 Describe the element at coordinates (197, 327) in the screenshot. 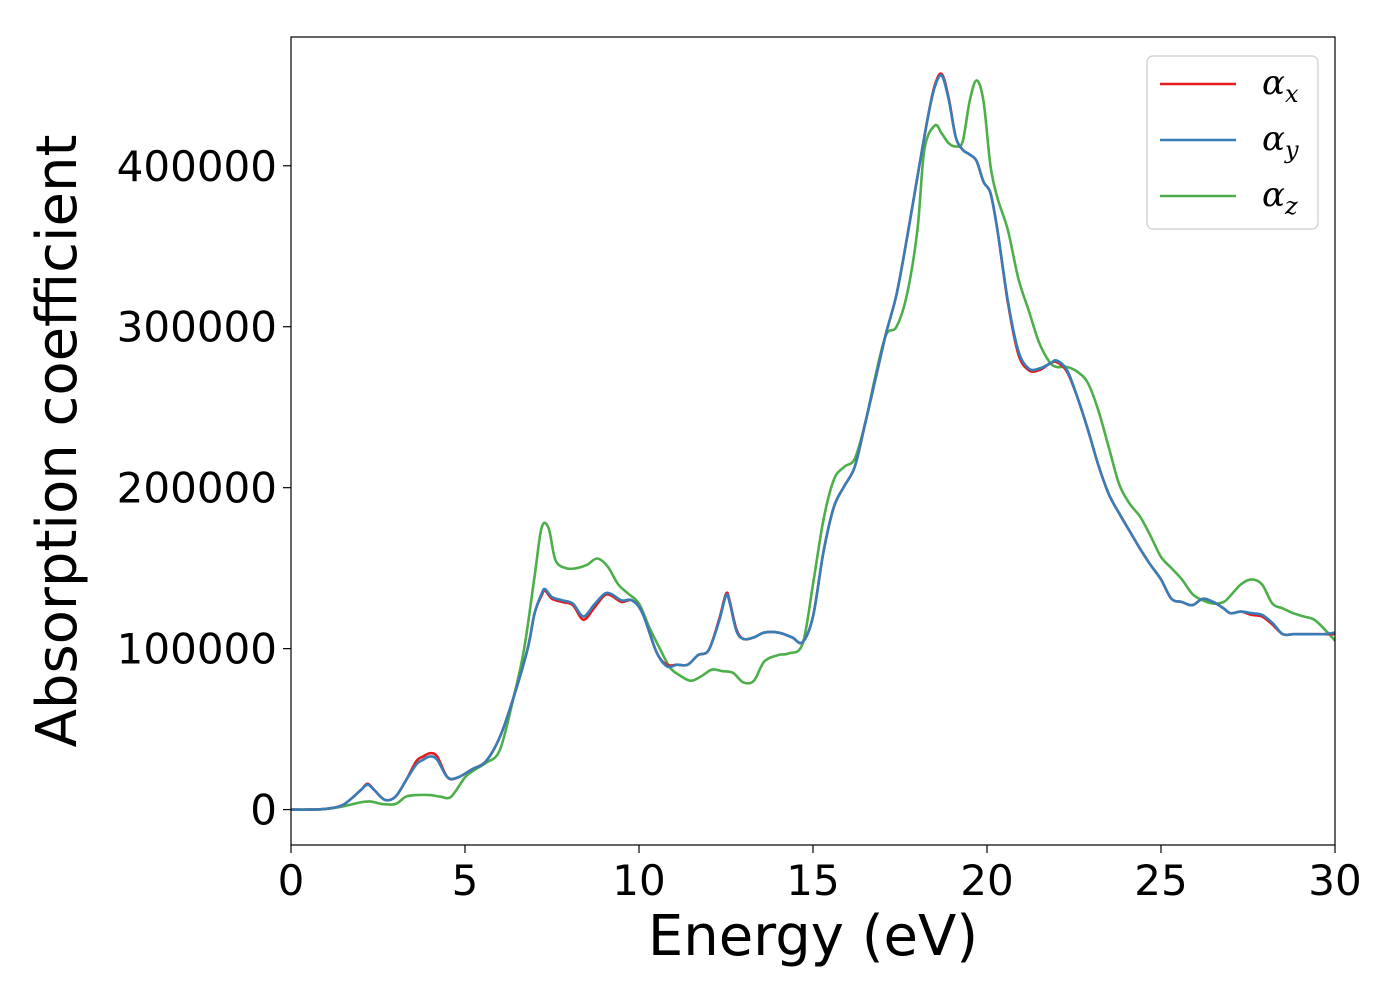

I see `y-tick-label: 300000` at that location.